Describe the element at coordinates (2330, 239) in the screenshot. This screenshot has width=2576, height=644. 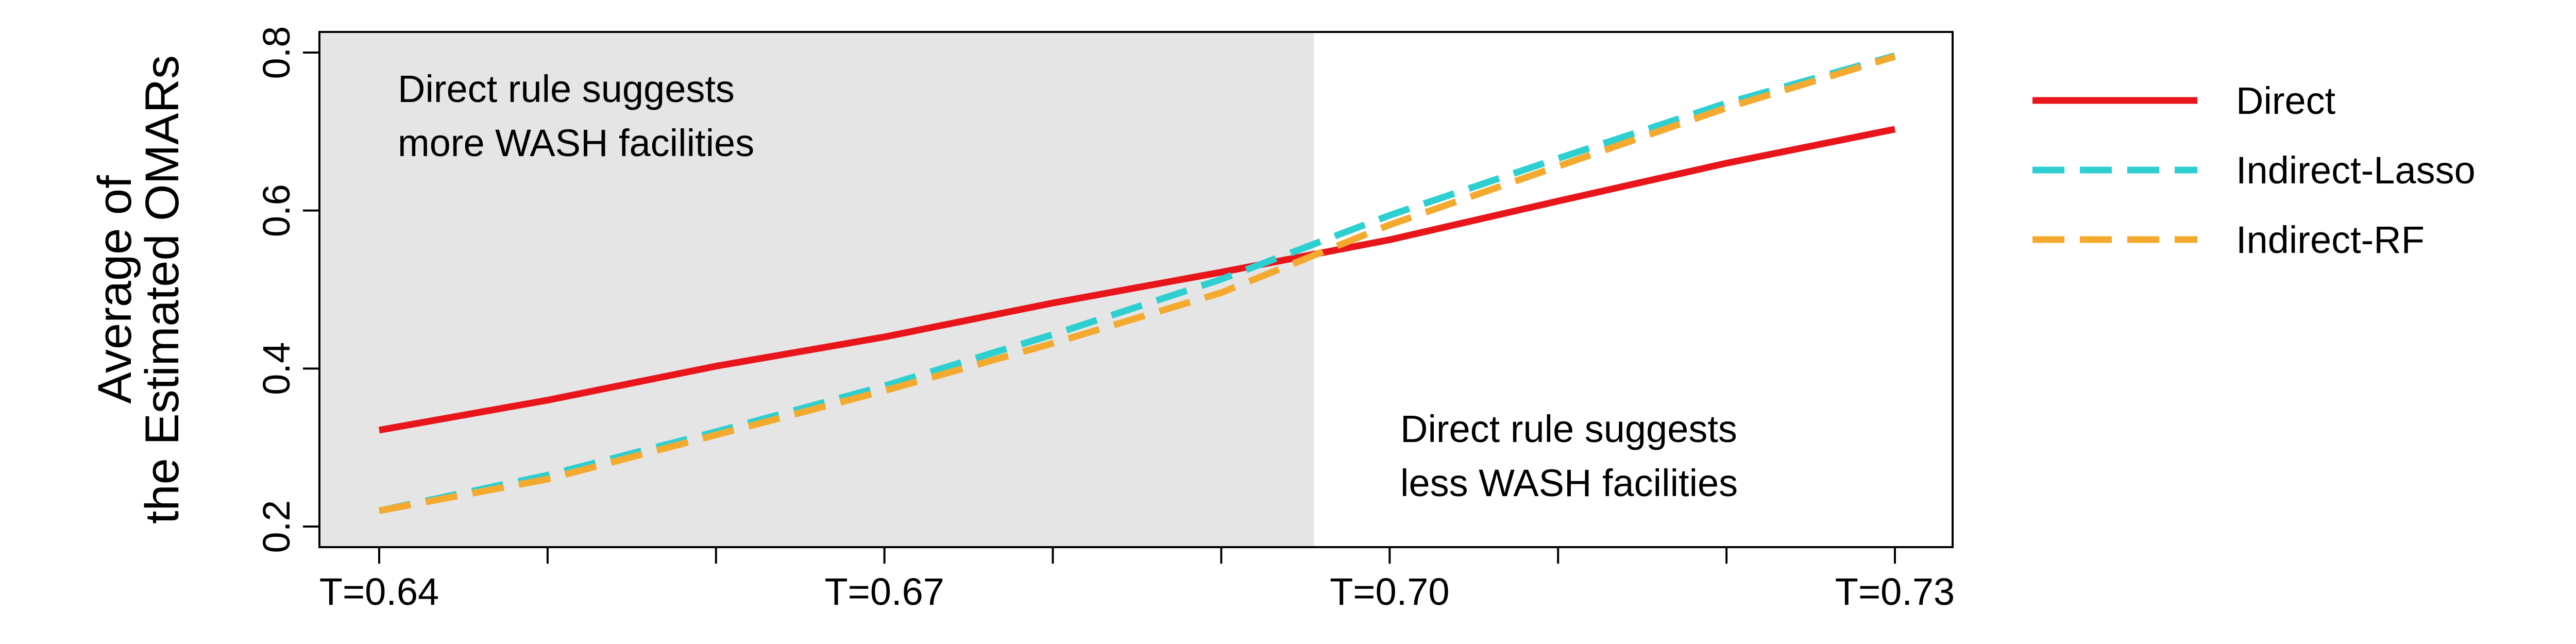
I see `legend-label-indirect-rf: Indirect-RF` at that location.